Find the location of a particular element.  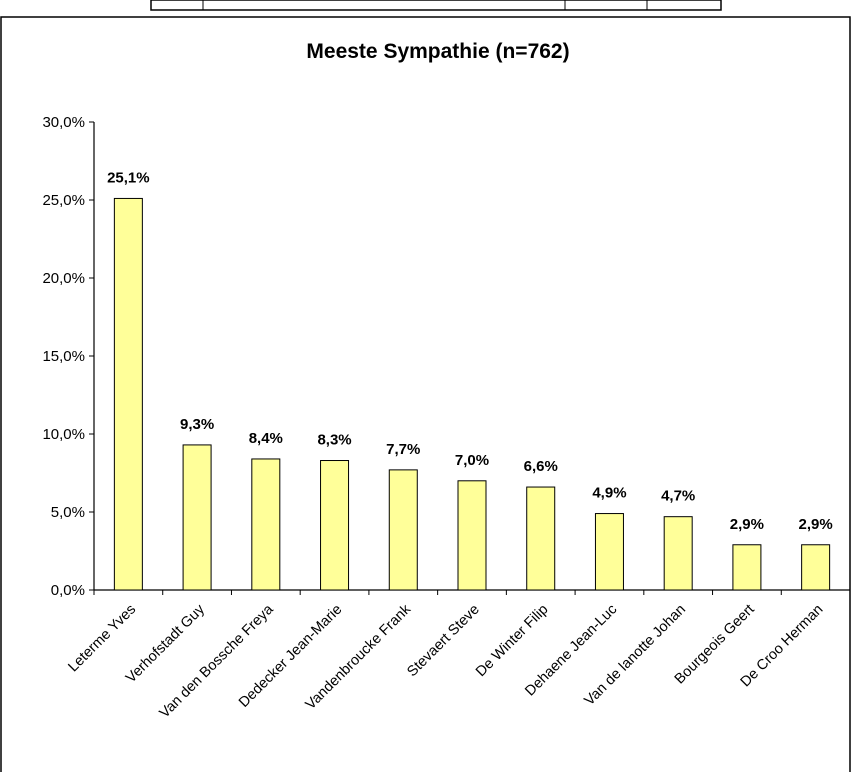

data-label: 8,3% is located at coordinates (334, 440).